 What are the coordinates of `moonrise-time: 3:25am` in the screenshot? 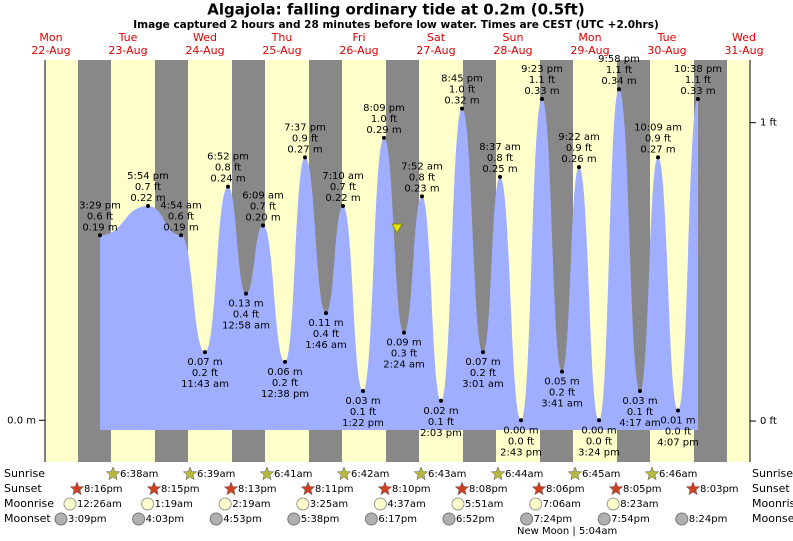 It's located at (329, 504).